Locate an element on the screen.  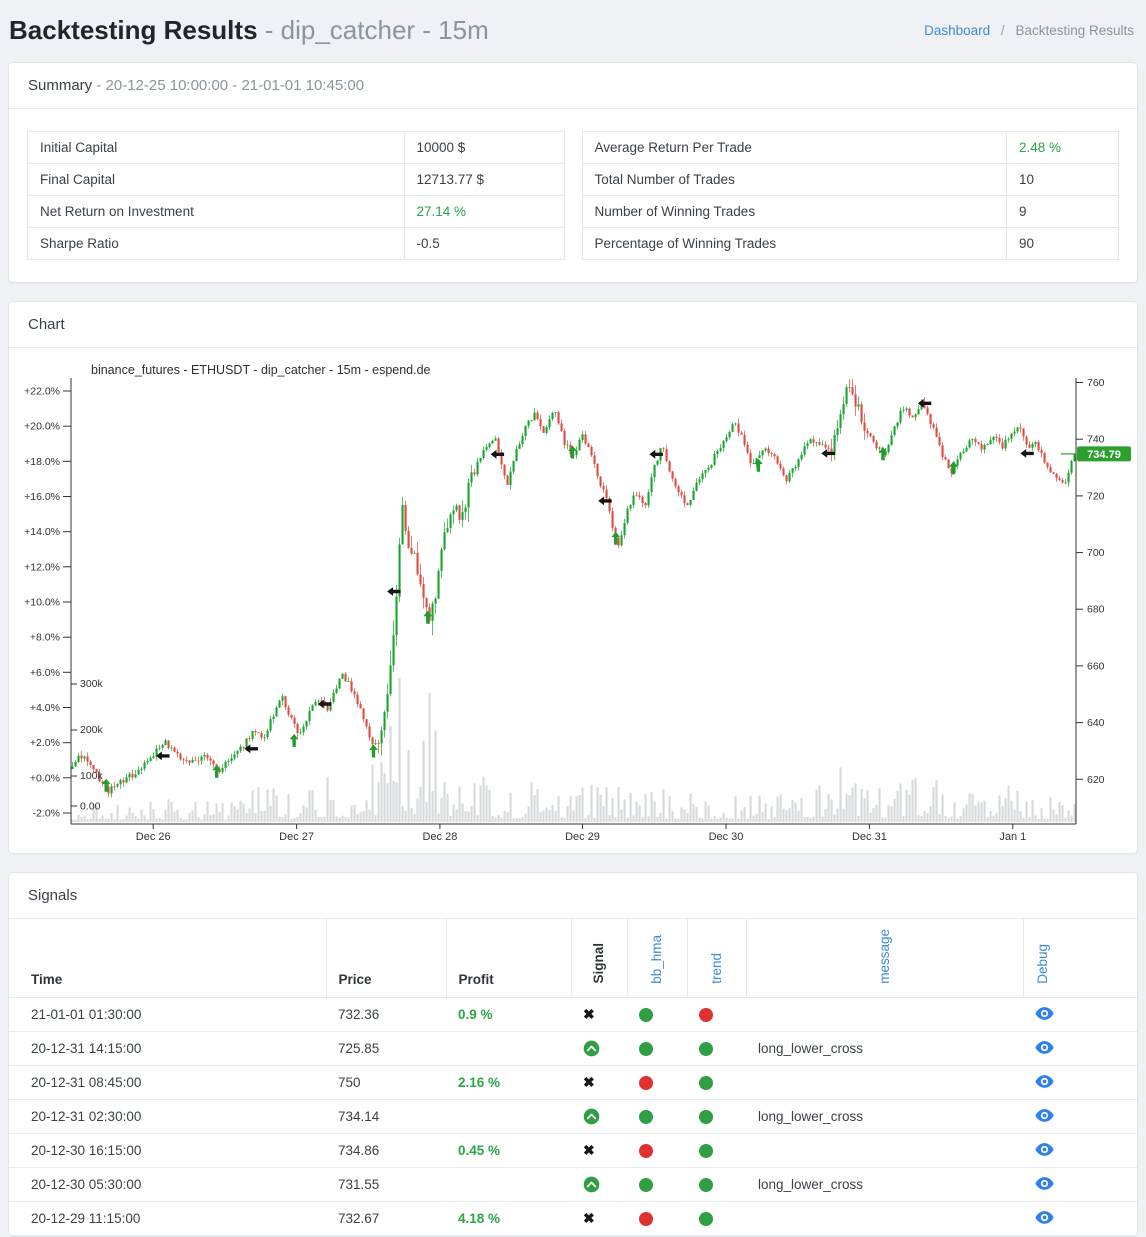
summary-row: Initial Capital 10000 $ is located at coordinates (296, 147).